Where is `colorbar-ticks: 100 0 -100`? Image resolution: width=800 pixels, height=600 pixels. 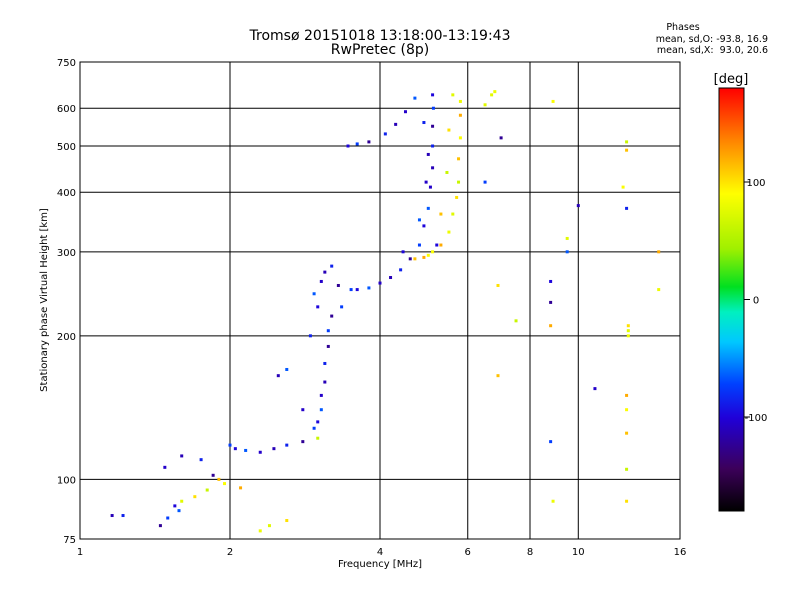
colorbar-ticks: 100 0 -100 is located at coordinates (755, 301).